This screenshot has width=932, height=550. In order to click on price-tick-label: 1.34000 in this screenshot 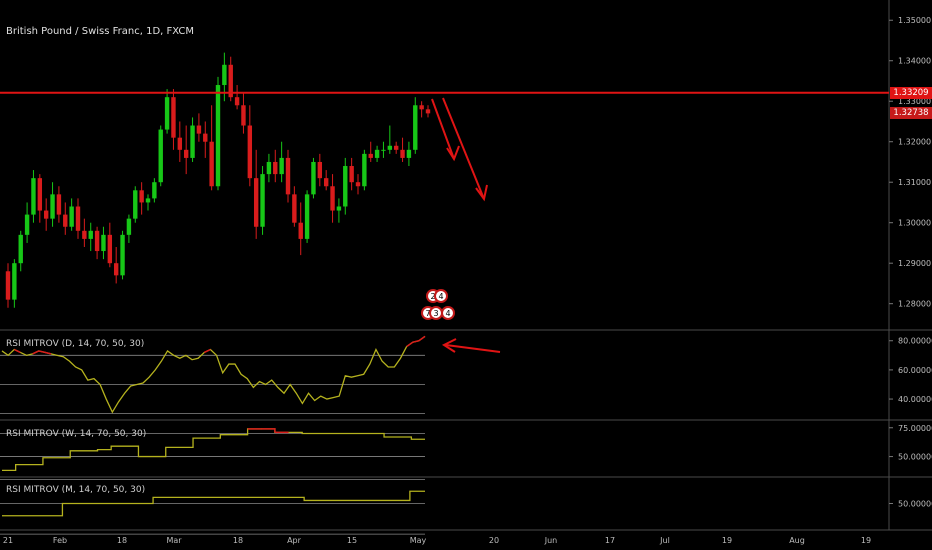, I will do `click(914, 61)`.